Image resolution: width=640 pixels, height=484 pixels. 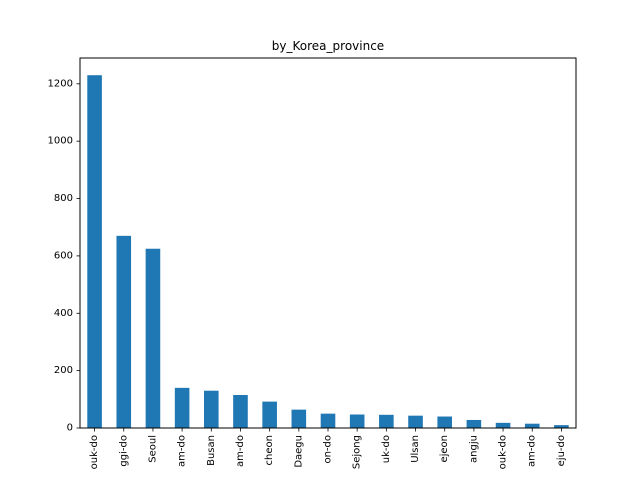 I want to click on y-tick-label: 1000, so click(x=60, y=141).